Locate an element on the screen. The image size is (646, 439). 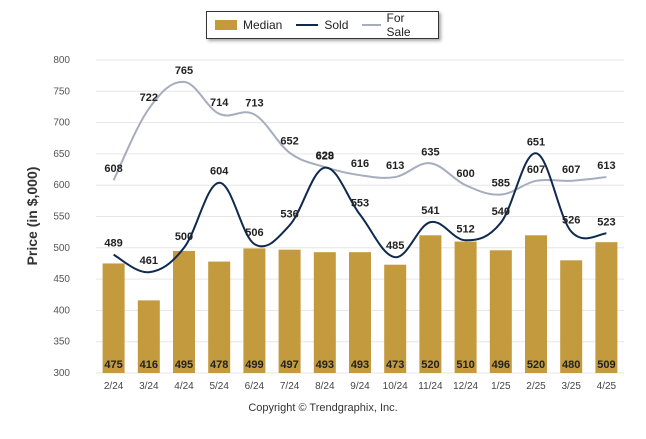
data-label-for-sale: 616 is located at coordinates (360, 164).